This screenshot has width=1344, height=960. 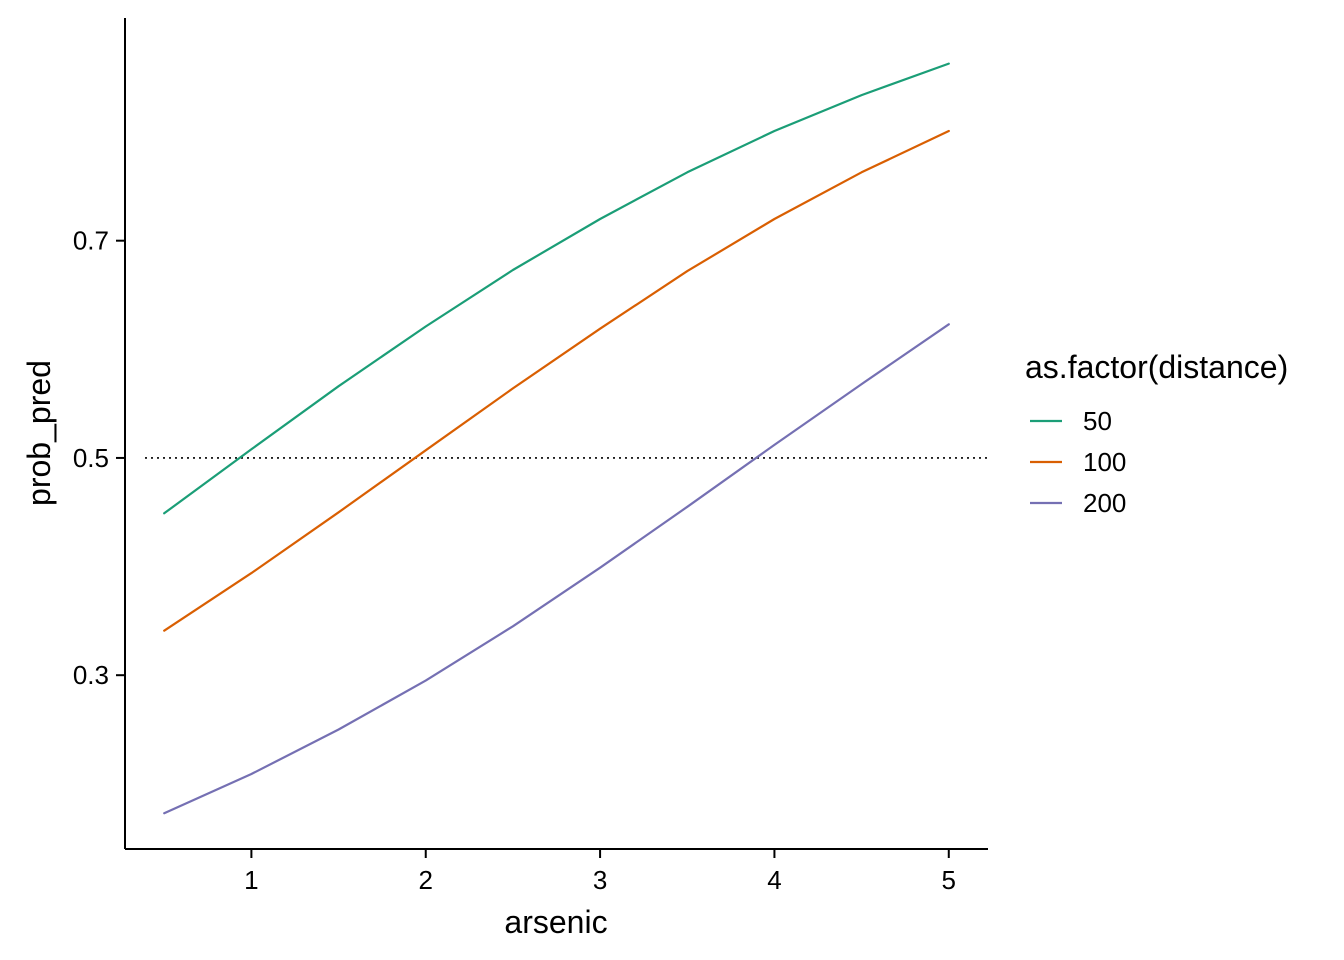 What do you see at coordinates (426, 880) in the screenshot?
I see `x-tick-label: 2` at bounding box center [426, 880].